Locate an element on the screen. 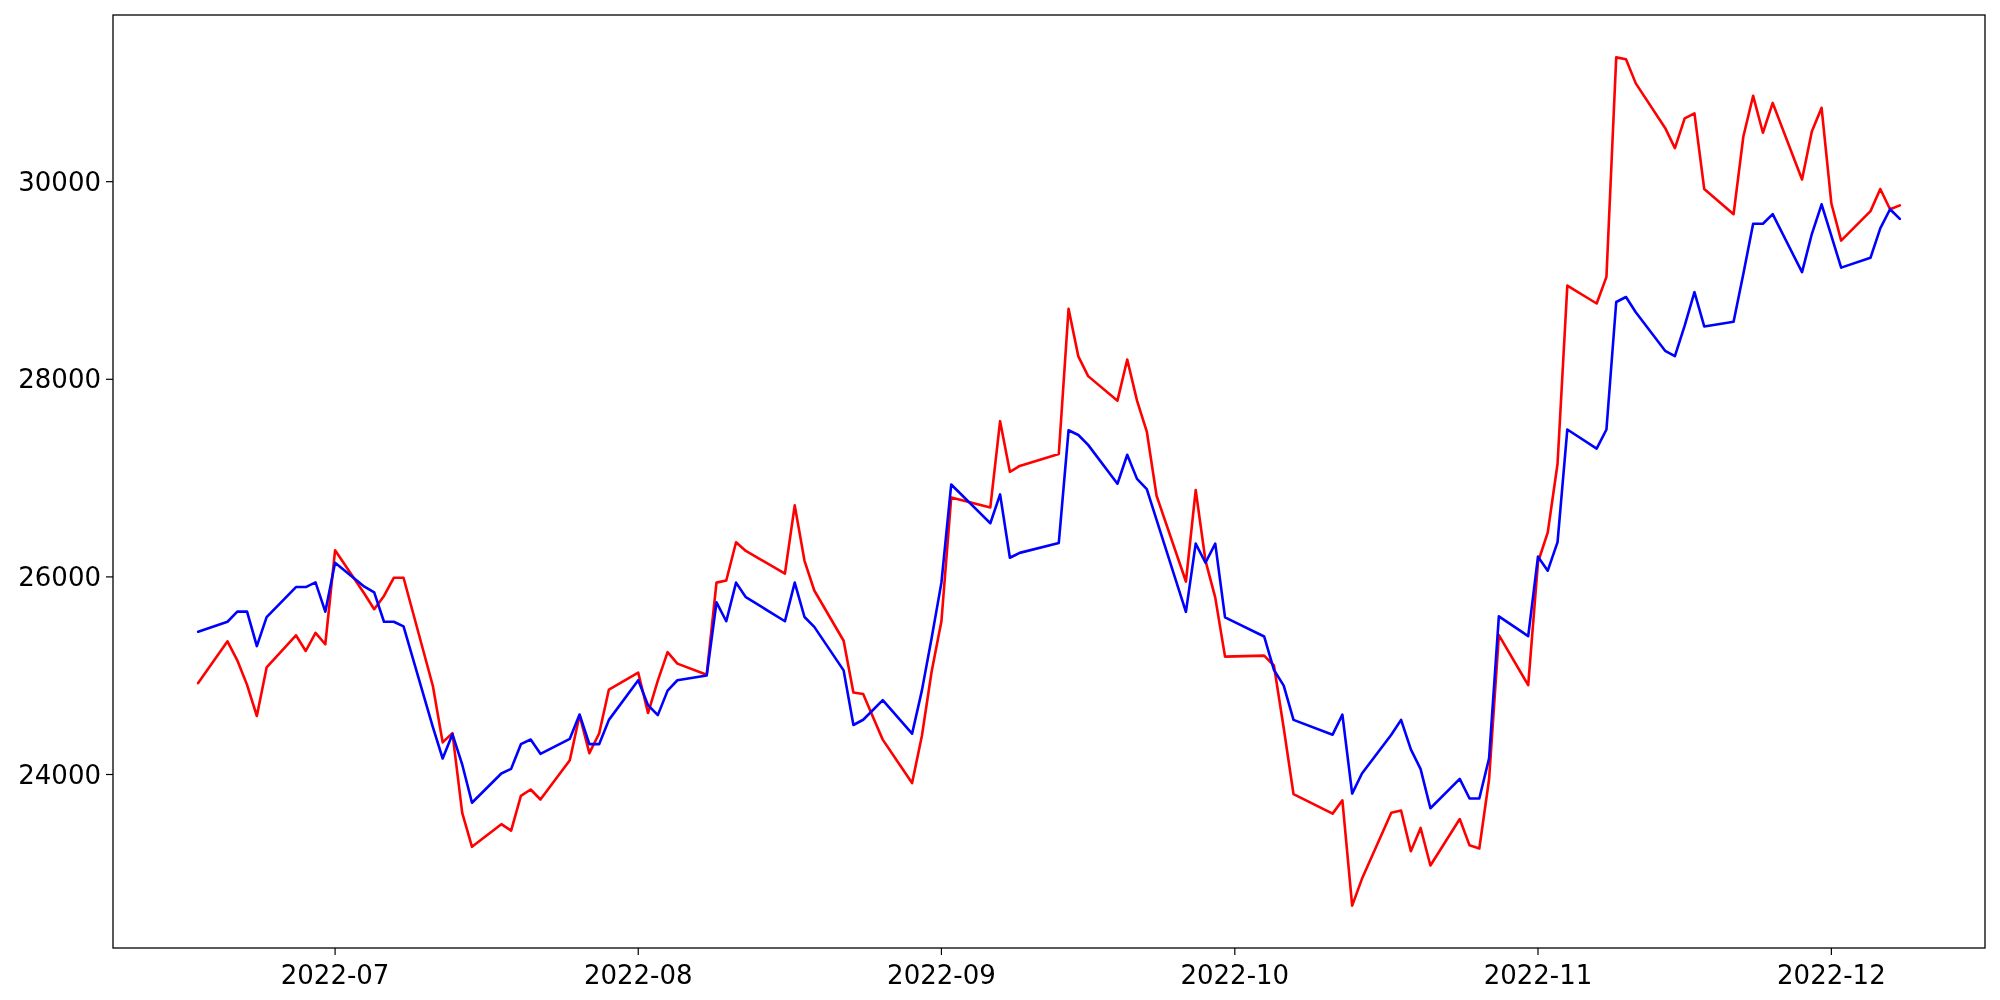 This screenshot has width=2000, height=1000. x-tick-label: 2022-10 is located at coordinates (1235, 975).